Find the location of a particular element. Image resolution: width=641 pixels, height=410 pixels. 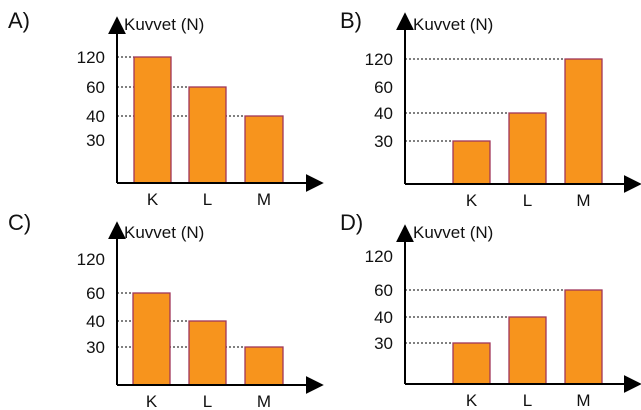

panel-label: B) is located at coordinates (351, 20).